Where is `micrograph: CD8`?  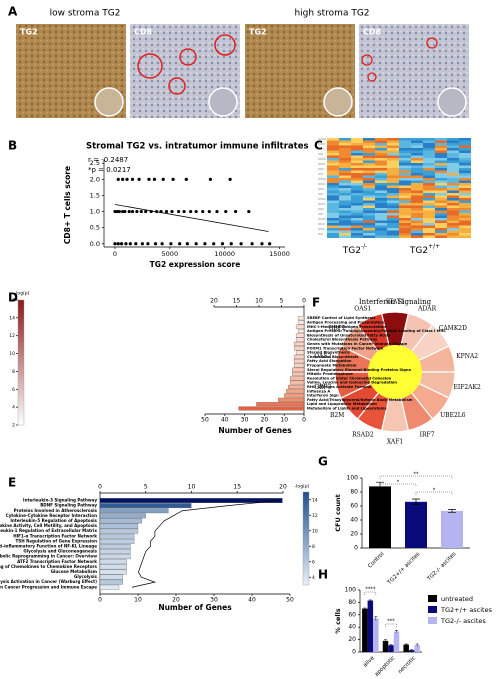
micrograph: CD8 is located at coordinates (414, 71).